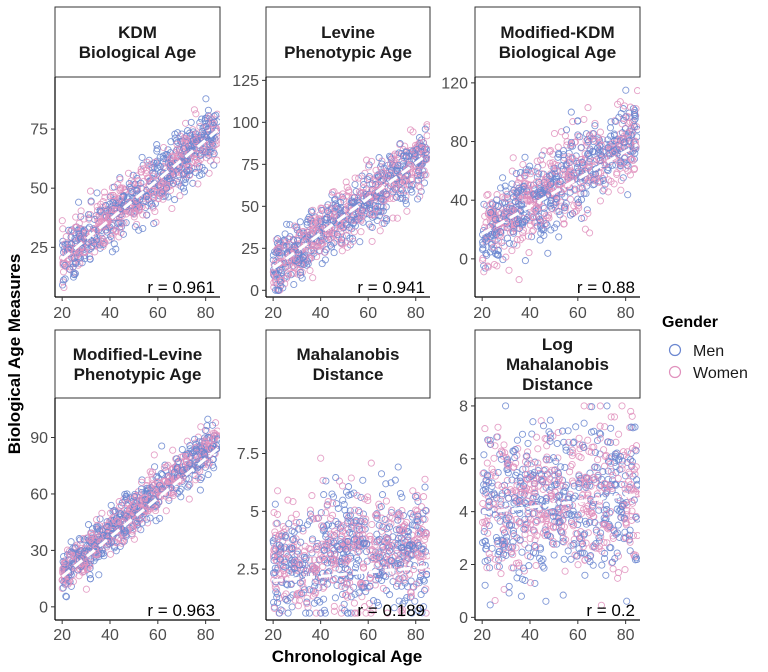  I want to click on x-tick-label: 40, so click(530, 313).